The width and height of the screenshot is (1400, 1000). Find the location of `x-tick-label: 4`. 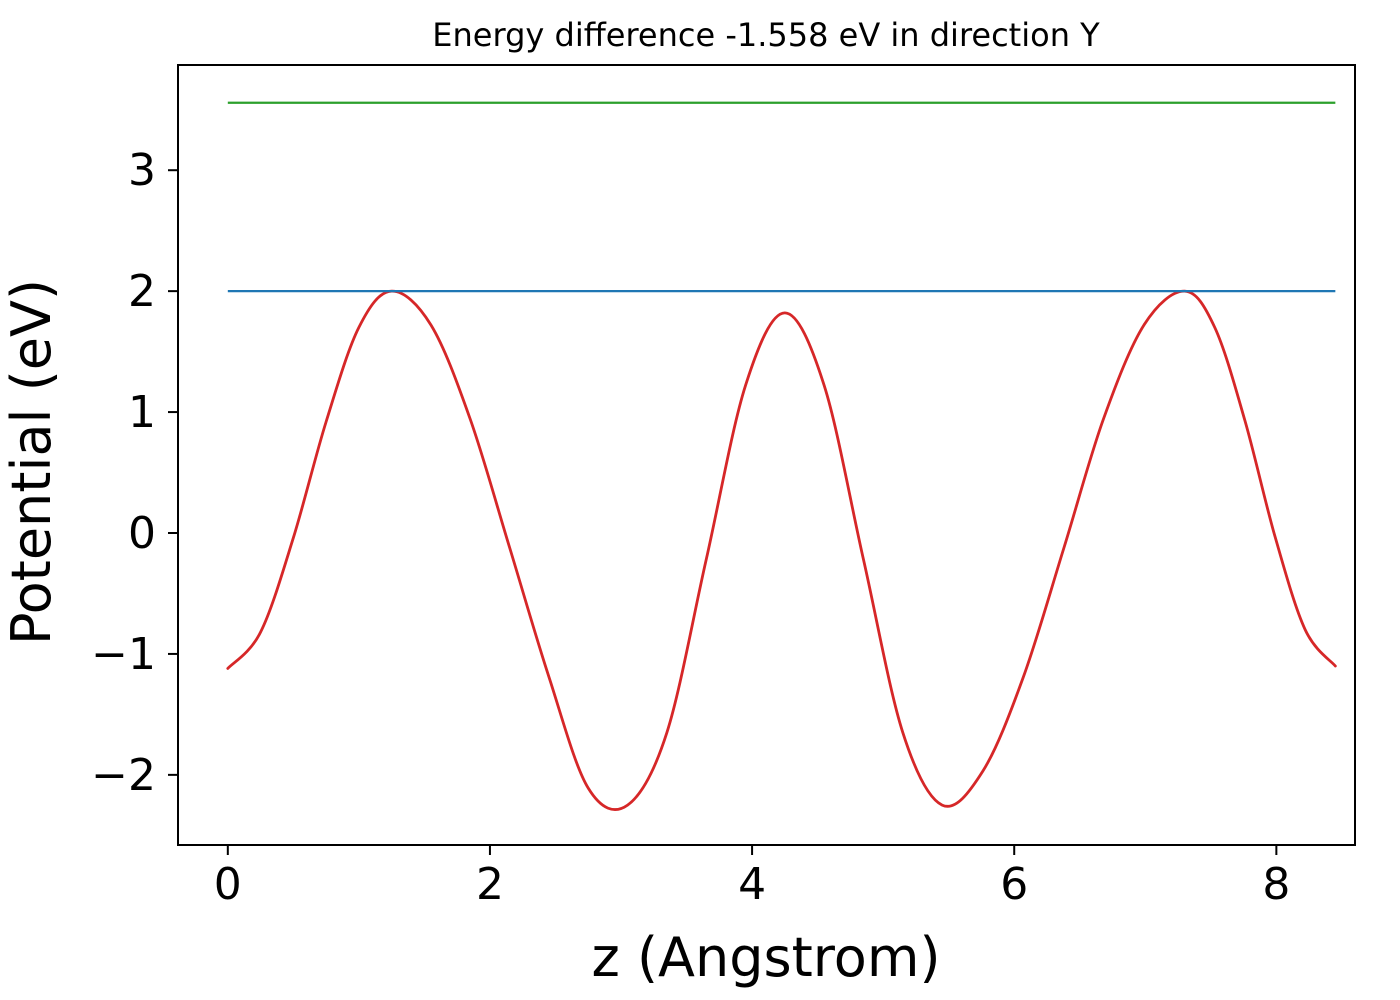

x-tick-label: 4 is located at coordinates (752, 884).